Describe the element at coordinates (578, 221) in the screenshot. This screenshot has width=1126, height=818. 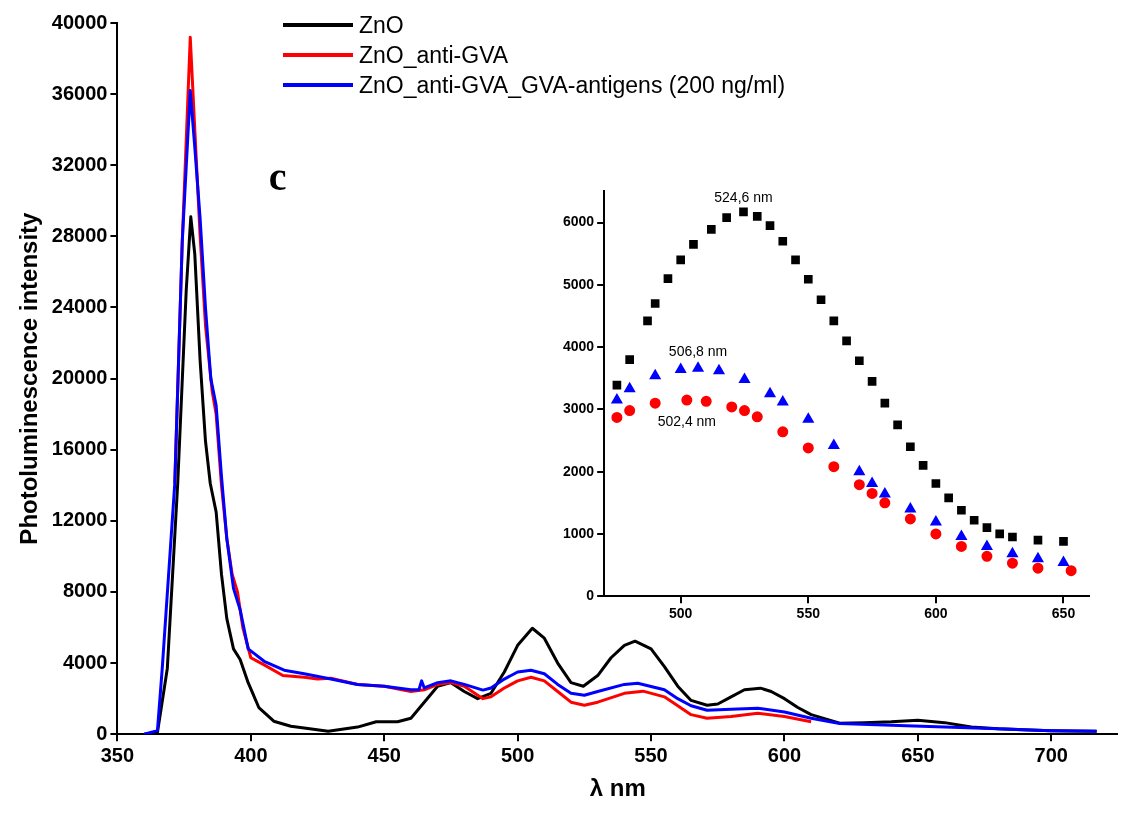
I see `y-tick-label: 6000` at that location.